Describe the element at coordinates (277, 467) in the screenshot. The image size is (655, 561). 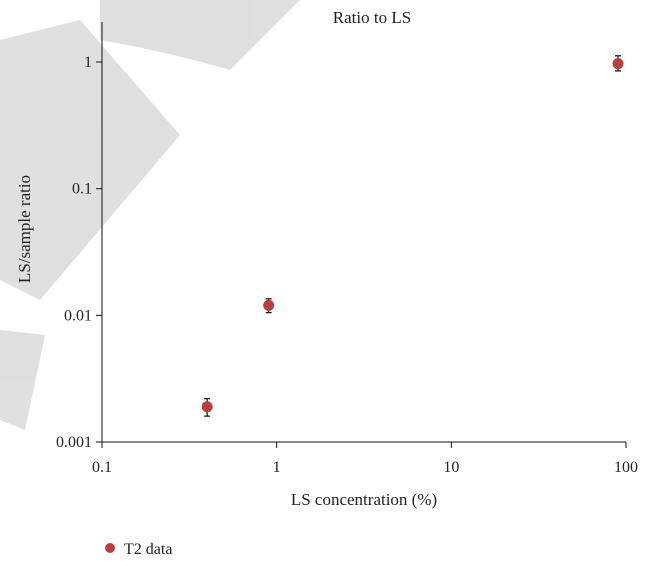
I see `x-tick-label: 1` at that location.